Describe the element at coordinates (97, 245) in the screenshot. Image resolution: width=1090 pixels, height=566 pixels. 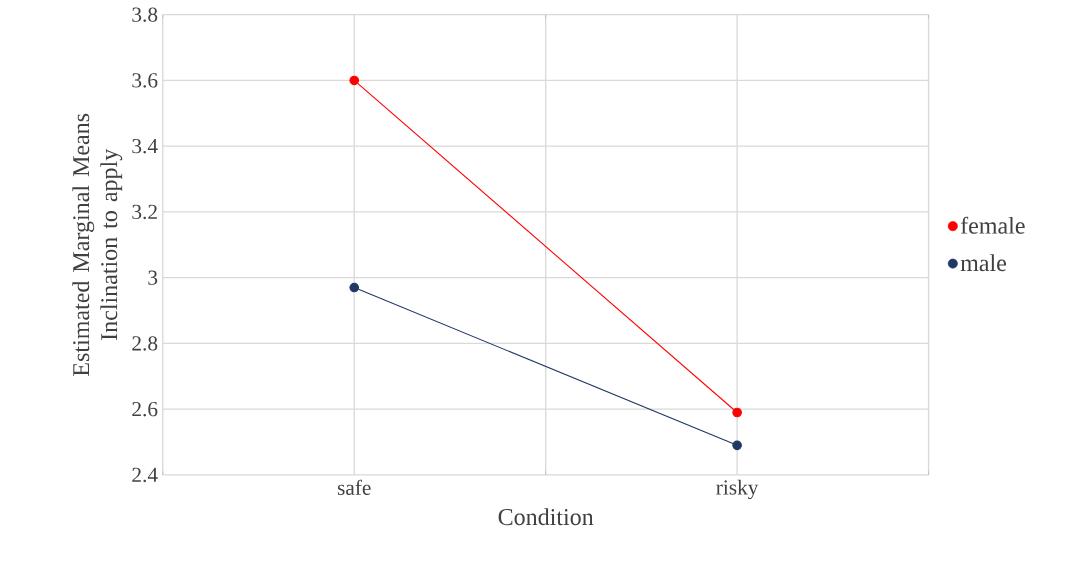
I see `y-axis-title: Estimated Marginal Means Inclination to apply` at that location.